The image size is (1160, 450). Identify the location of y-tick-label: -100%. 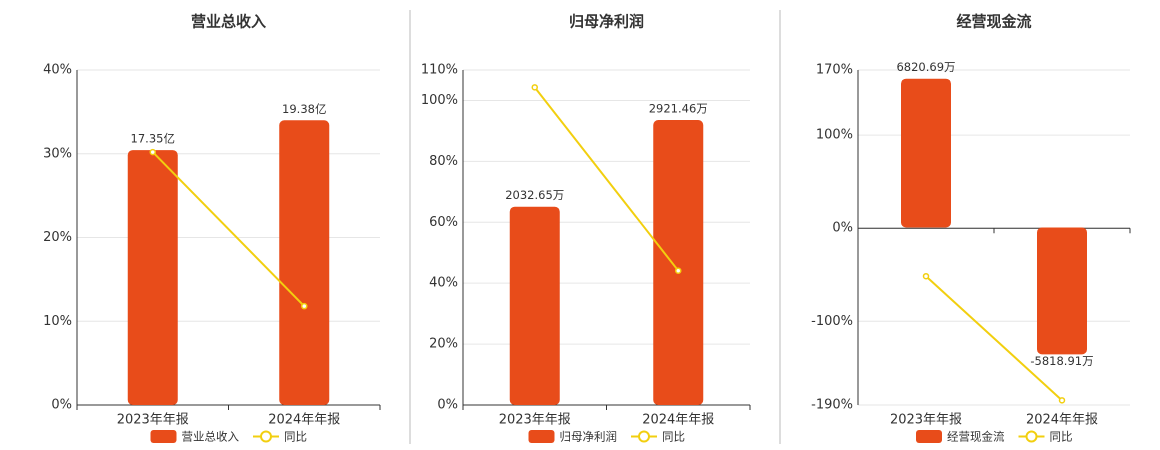
(832, 321).